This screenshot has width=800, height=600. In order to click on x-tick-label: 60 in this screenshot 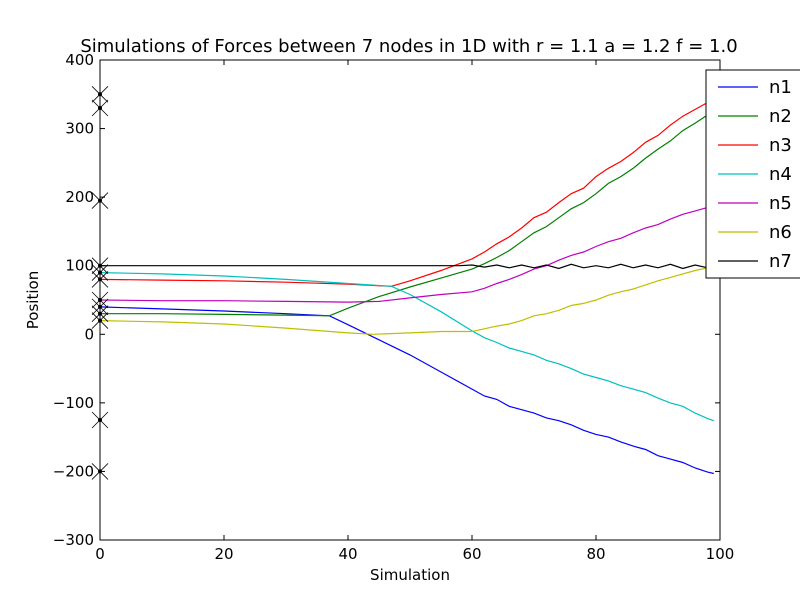, I will do `click(471, 554)`.